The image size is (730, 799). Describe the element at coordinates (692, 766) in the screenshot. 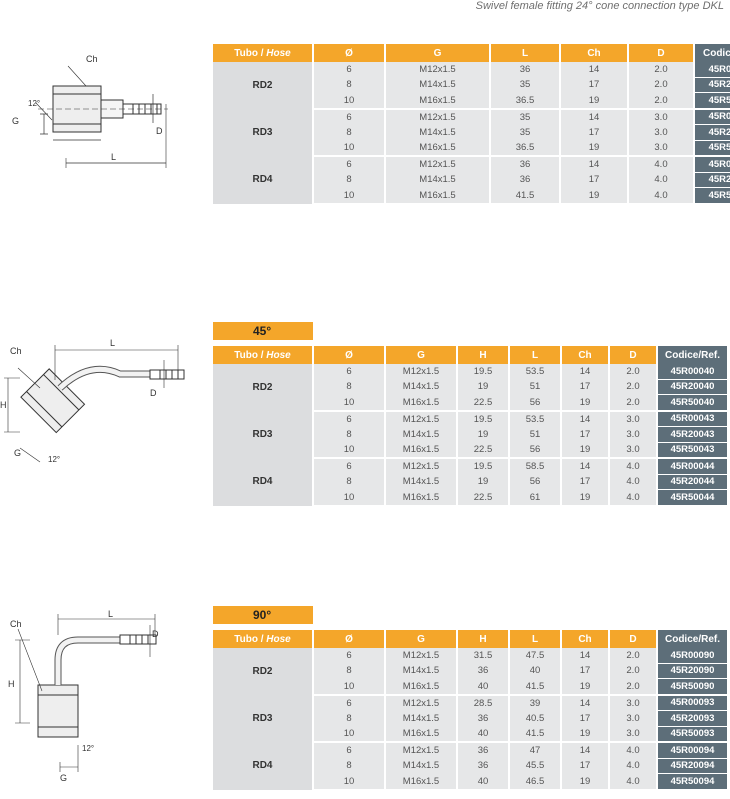

I see `cell-code: 45R20094` at that location.